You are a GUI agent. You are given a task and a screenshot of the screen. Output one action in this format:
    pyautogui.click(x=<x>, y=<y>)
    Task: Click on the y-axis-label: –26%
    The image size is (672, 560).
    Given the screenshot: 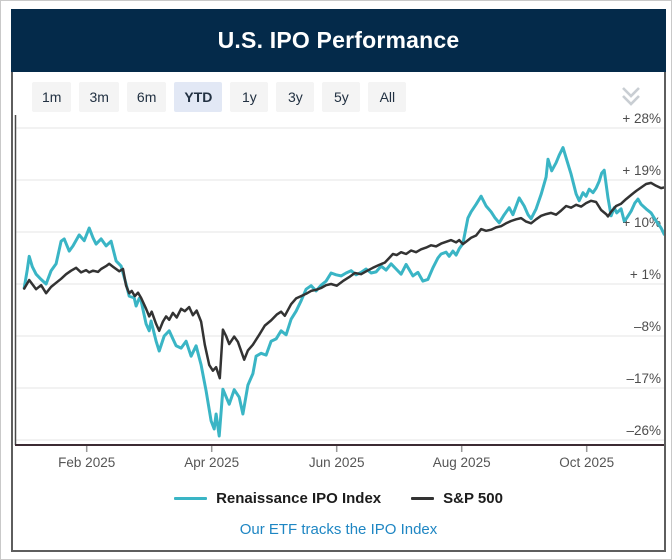 What is the action you would take?
    pyautogui.click(x=643, y=430)
    